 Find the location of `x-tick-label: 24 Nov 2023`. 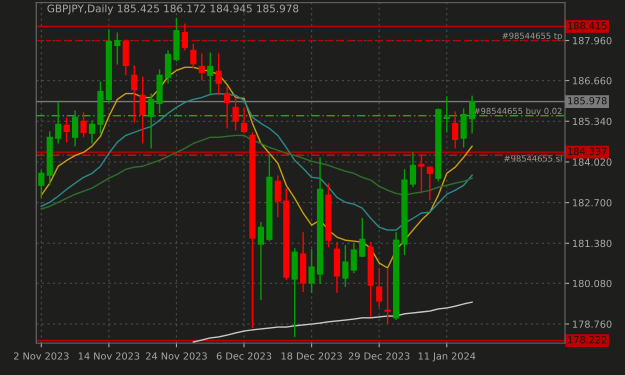

x-tick-label: 24 Nov 2023 is located at coordinates (176, 356).